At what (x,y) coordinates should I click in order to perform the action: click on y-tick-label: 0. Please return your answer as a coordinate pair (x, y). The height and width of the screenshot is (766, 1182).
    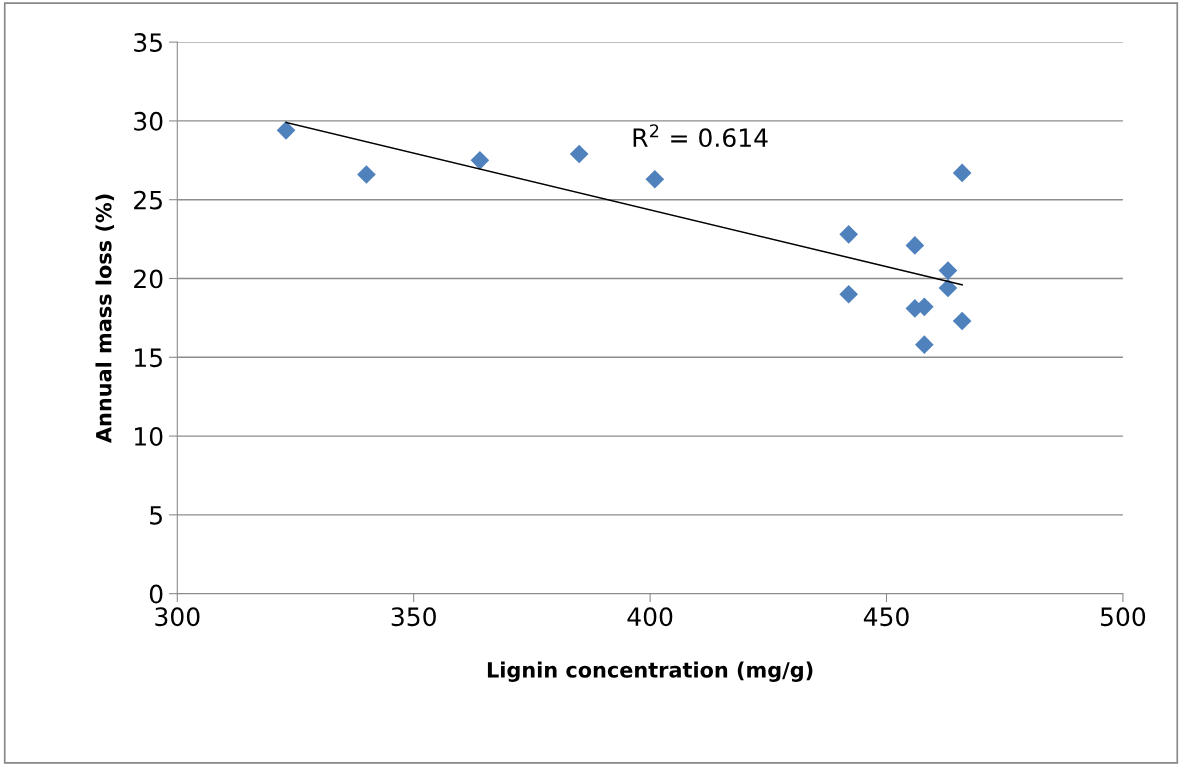
    Looking at the image, I should click on (156, 594).